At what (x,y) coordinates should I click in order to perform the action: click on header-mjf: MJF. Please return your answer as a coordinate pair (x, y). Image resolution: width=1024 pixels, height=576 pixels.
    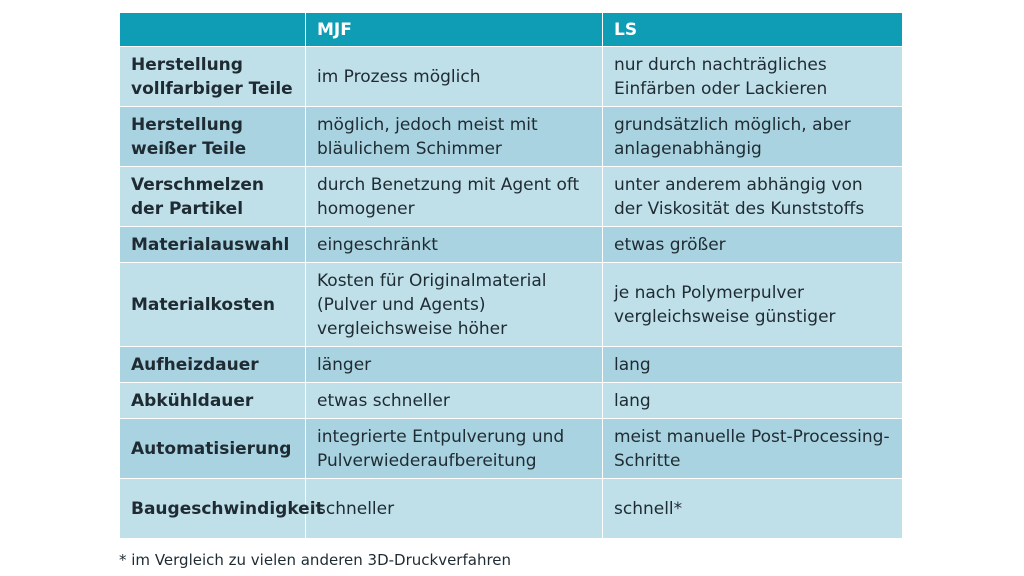
    Looking at the image, I should click on (454, 29).